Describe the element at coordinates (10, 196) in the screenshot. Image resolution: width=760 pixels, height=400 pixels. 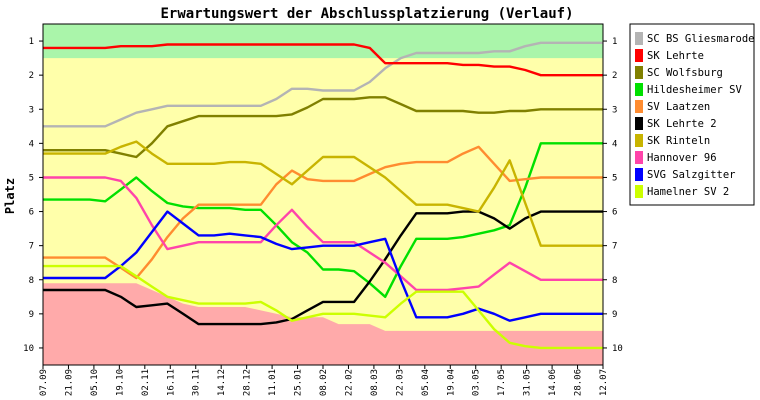
I see `y-axis-label: Platz` at that location.